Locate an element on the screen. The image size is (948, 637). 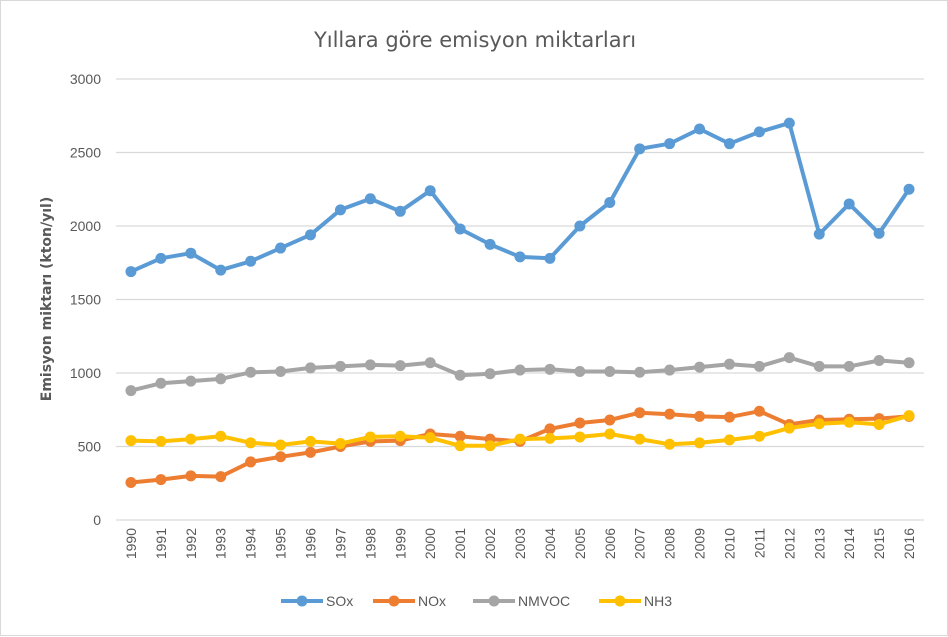
x-tick-label: 1999 is located at coordinates (400, 543).